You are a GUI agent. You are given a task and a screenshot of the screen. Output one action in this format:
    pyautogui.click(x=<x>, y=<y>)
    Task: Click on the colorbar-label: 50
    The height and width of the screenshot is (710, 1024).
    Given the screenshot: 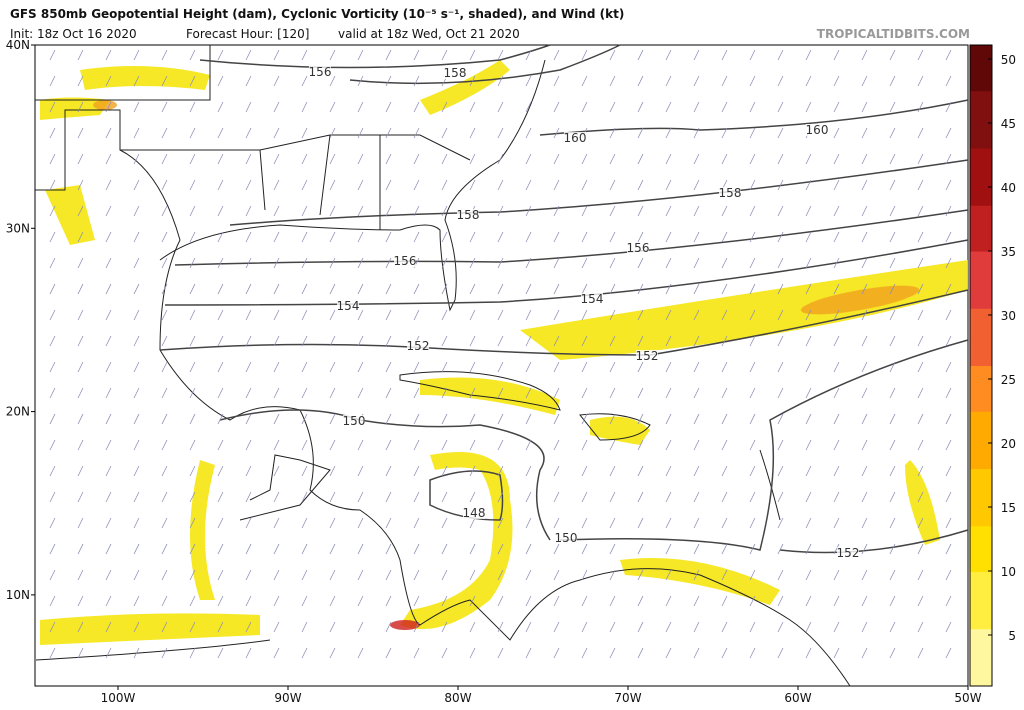 What is the action you would take?
    pyautogui.click(x=1008, y=60)
    